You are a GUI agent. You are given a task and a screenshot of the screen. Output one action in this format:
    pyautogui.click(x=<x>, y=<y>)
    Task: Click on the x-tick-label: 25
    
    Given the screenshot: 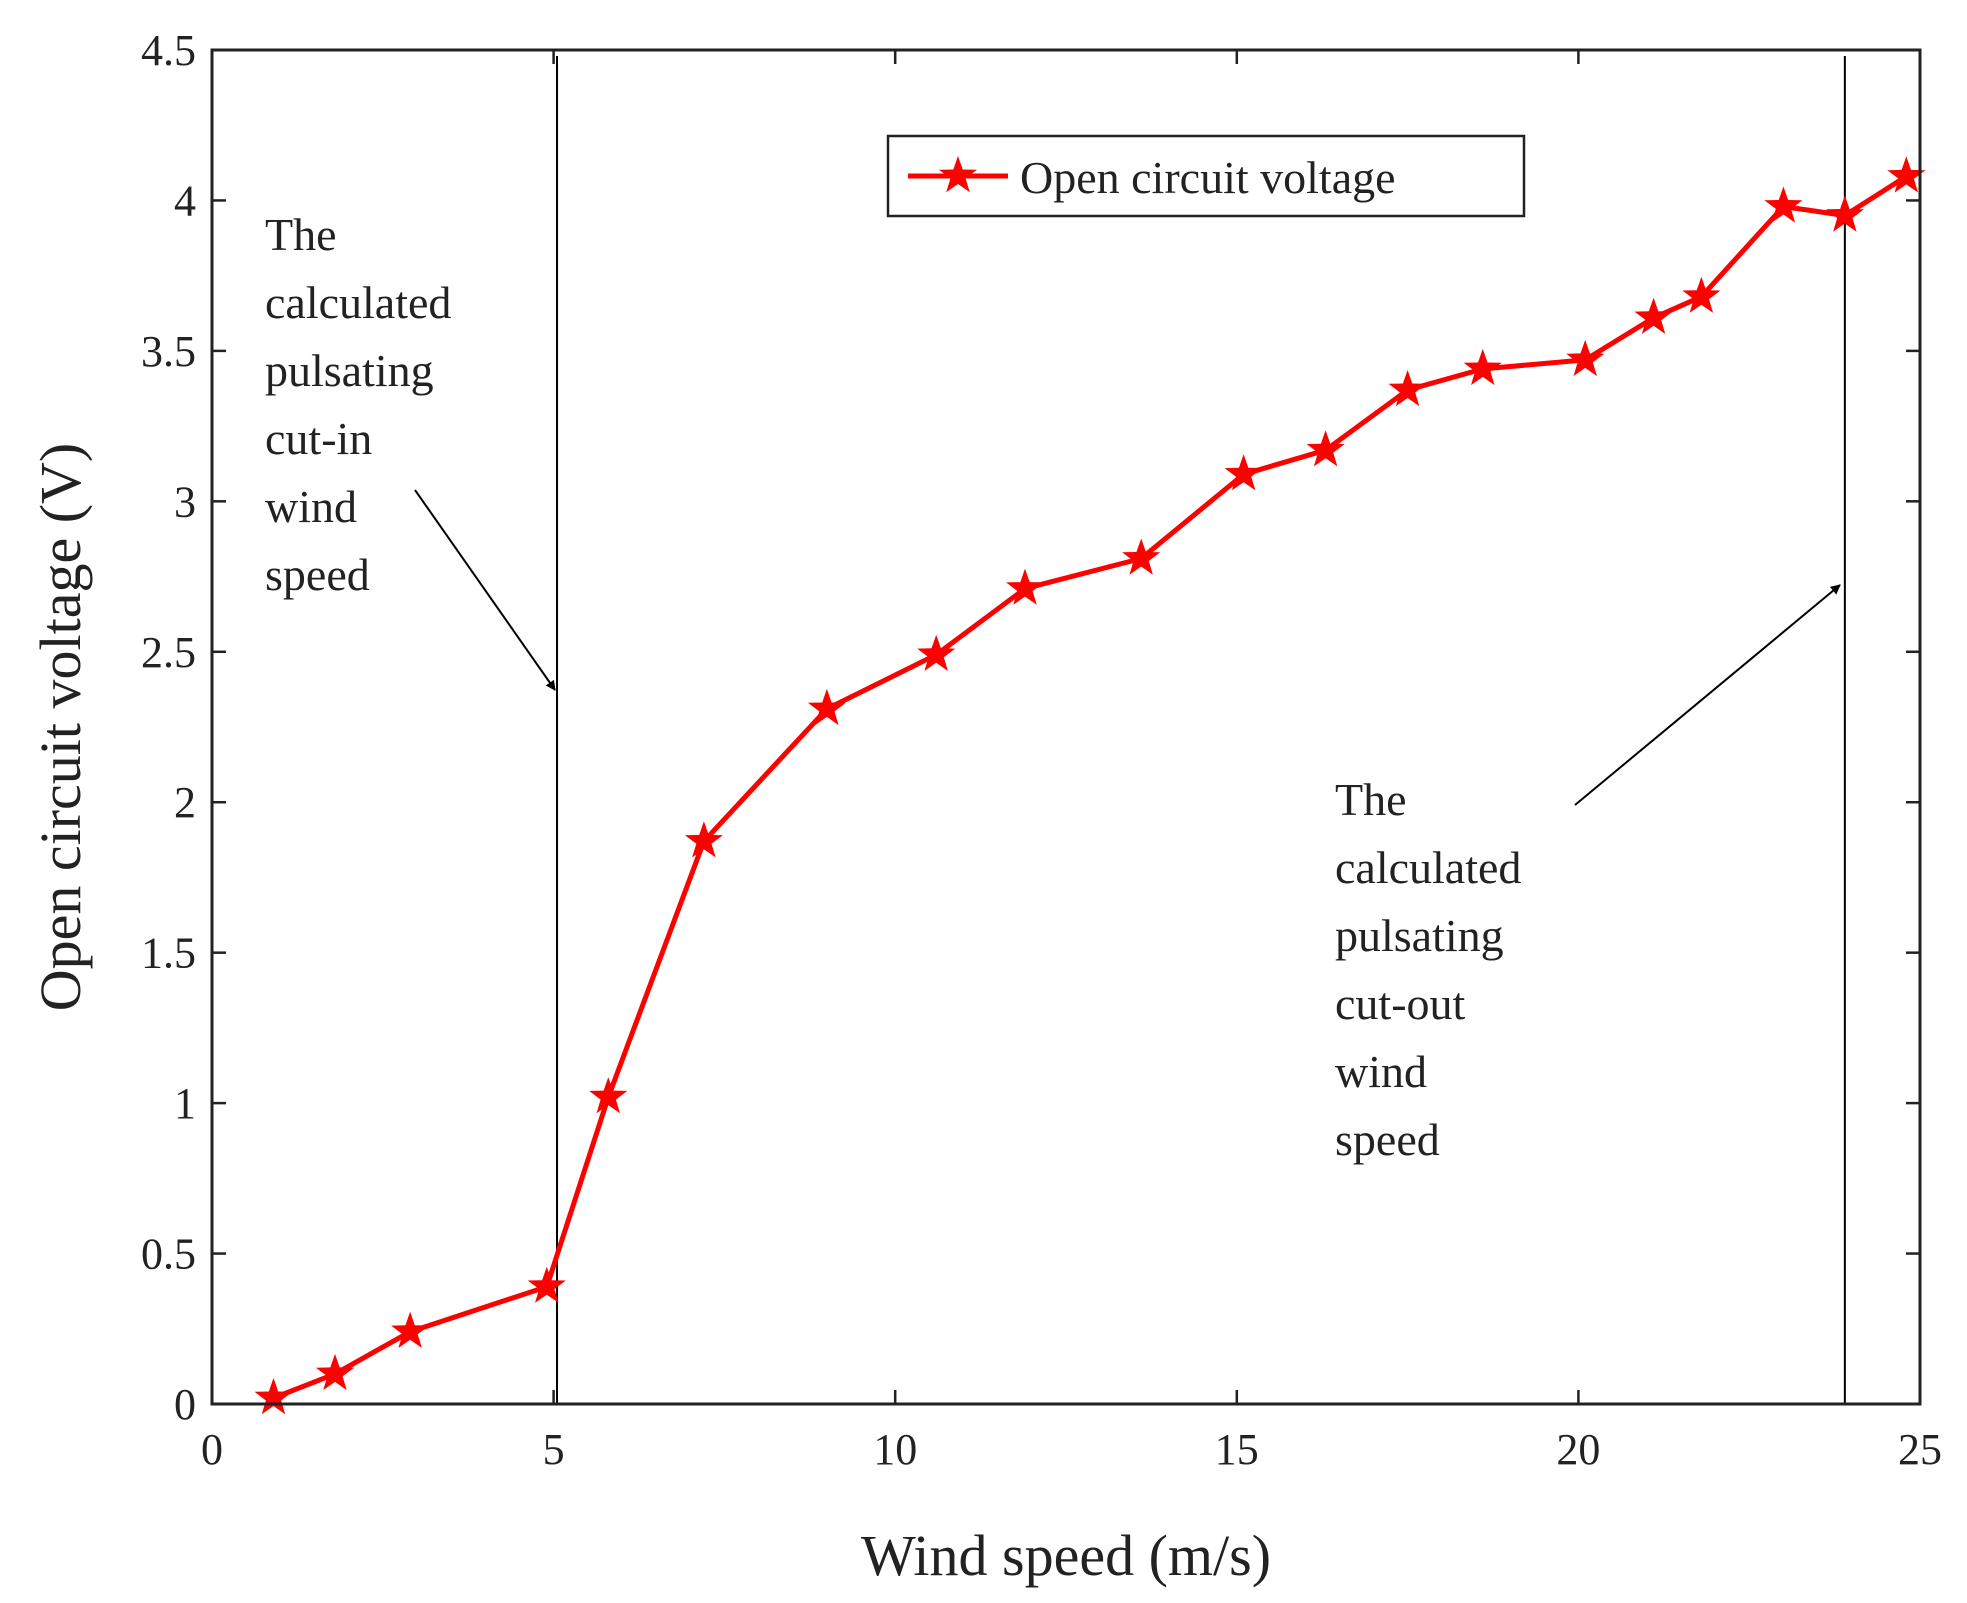 What is the action you would take?
    pyautogui.click(x=1920, y=1449)
    